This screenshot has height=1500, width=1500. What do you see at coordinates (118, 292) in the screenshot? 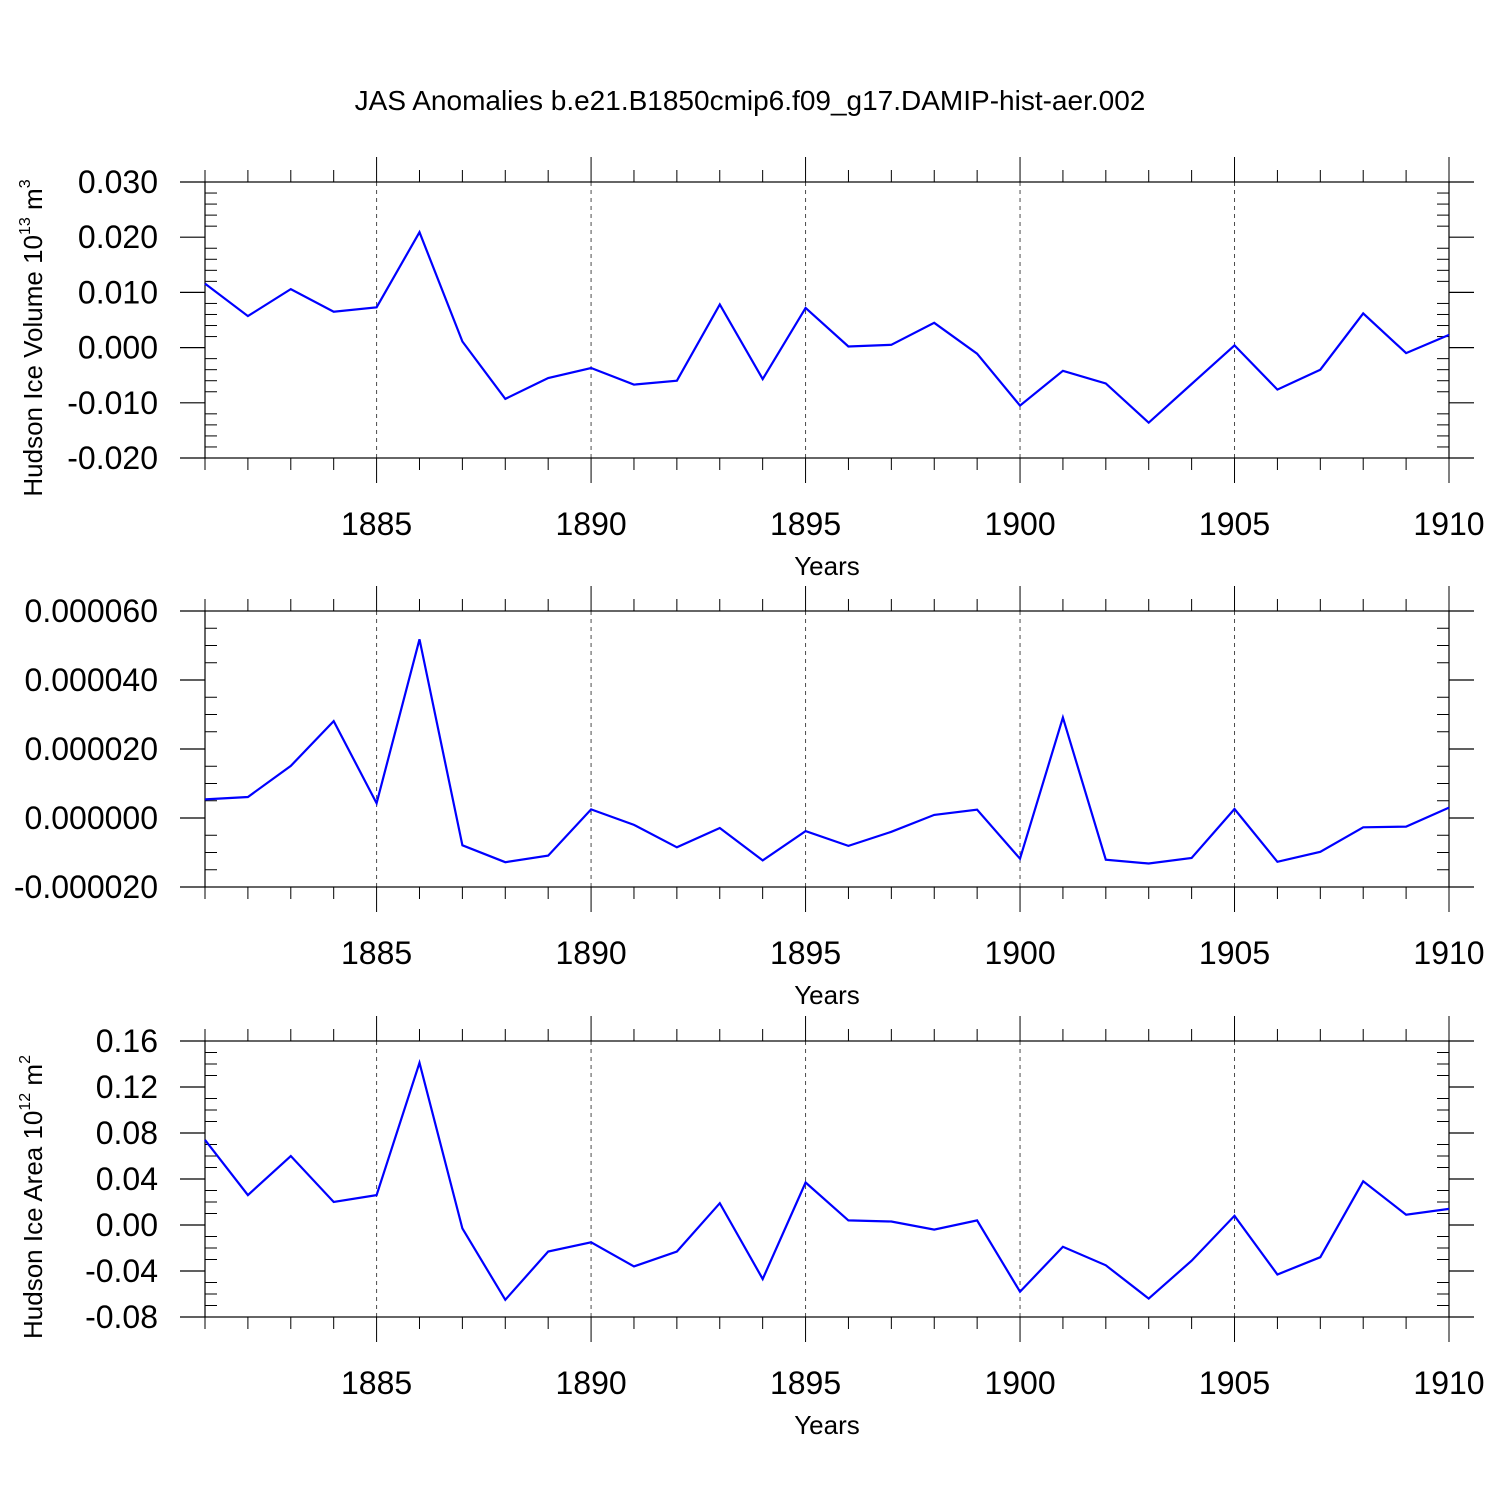
I see `y-tick-label: 0.010` at bounding box center [118, 292].